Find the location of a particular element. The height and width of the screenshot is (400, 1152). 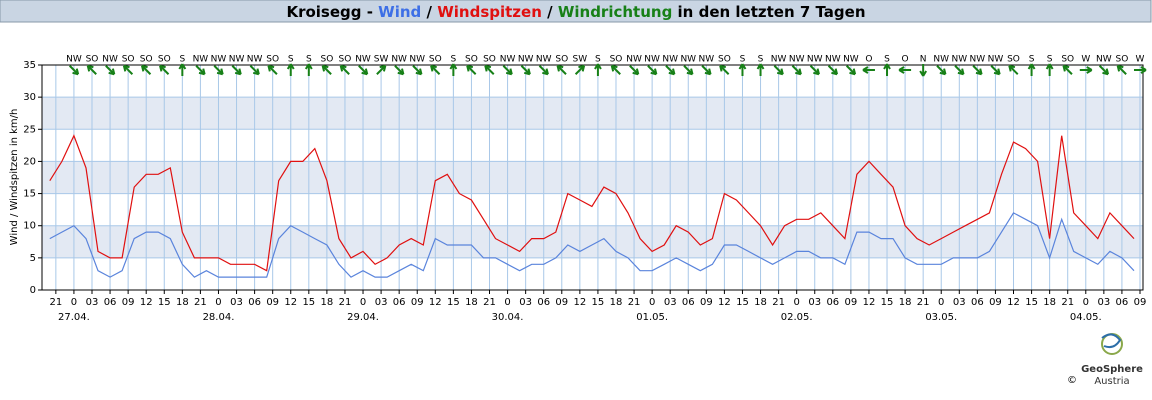

title-part: Windrichtung is located at coordinates (615, 12).